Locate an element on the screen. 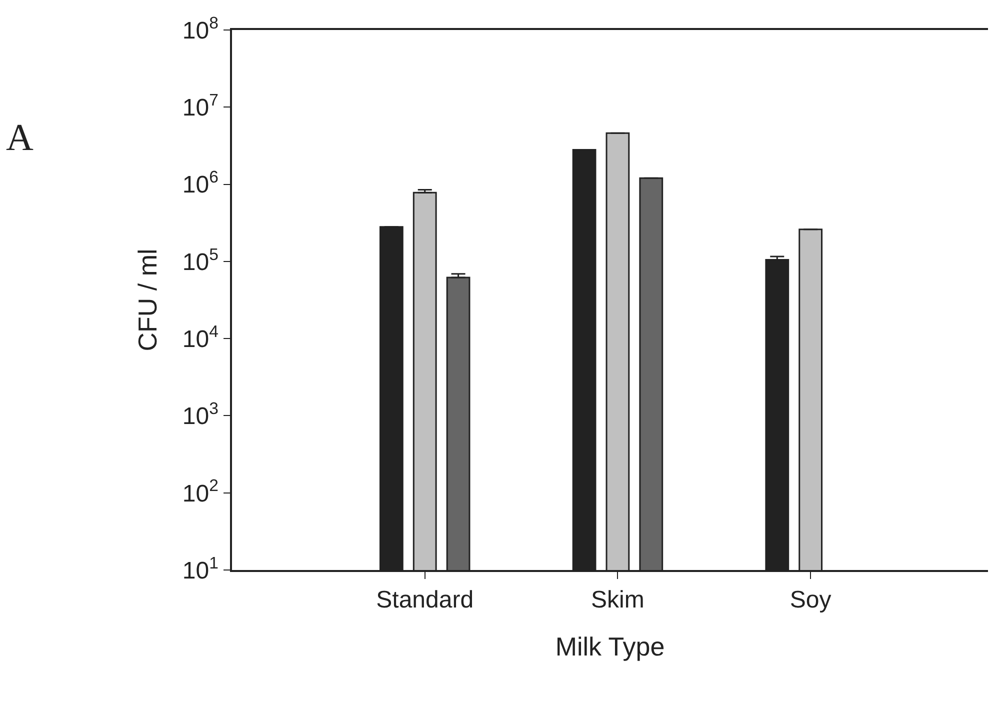  y-axis-title: CFU / ml is located at coordinates (147, 300).